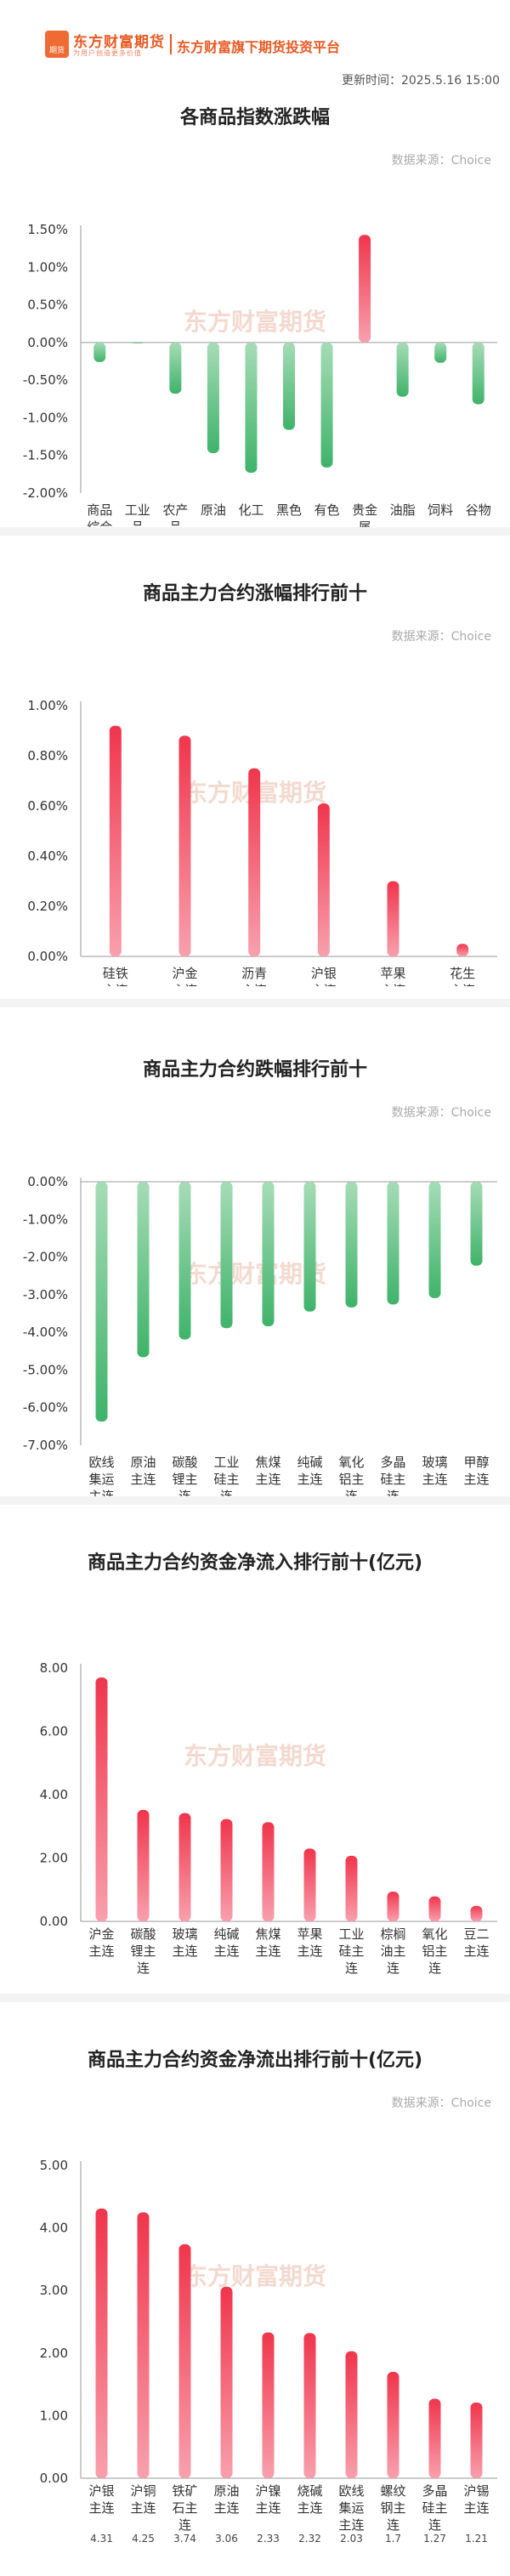 This screenshot has width=510, height=2576. What do you see at coordinates (327, 510) in the screenshot?
I see `category-label: 有色` at bounding box center [327, 510].